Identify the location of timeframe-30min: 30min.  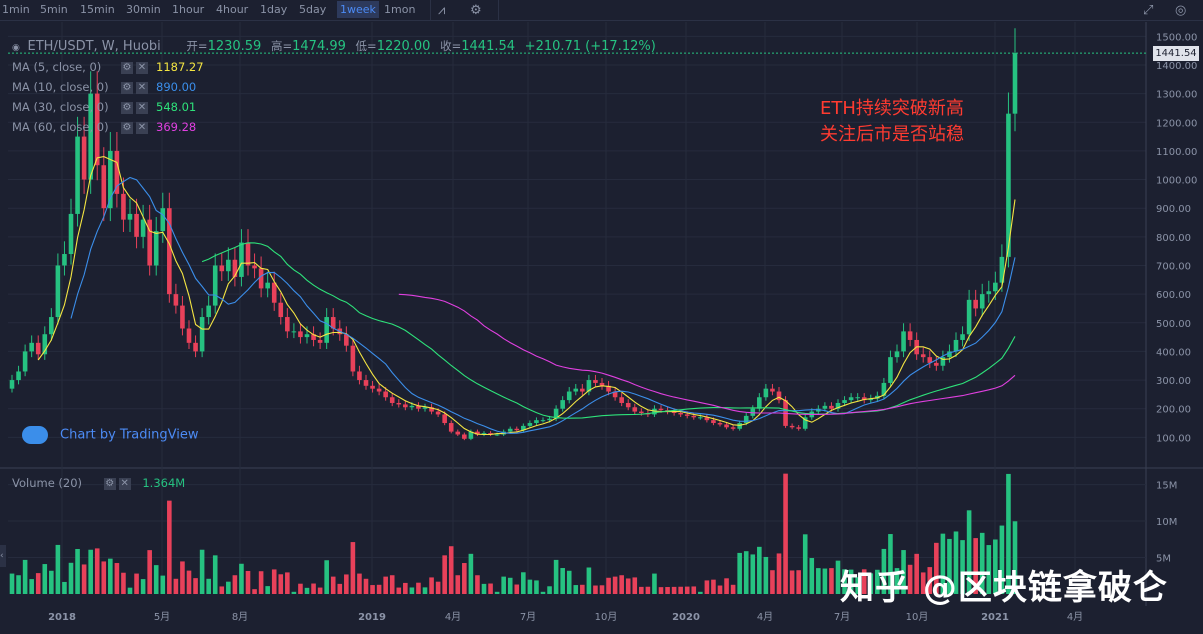
(143, 9).